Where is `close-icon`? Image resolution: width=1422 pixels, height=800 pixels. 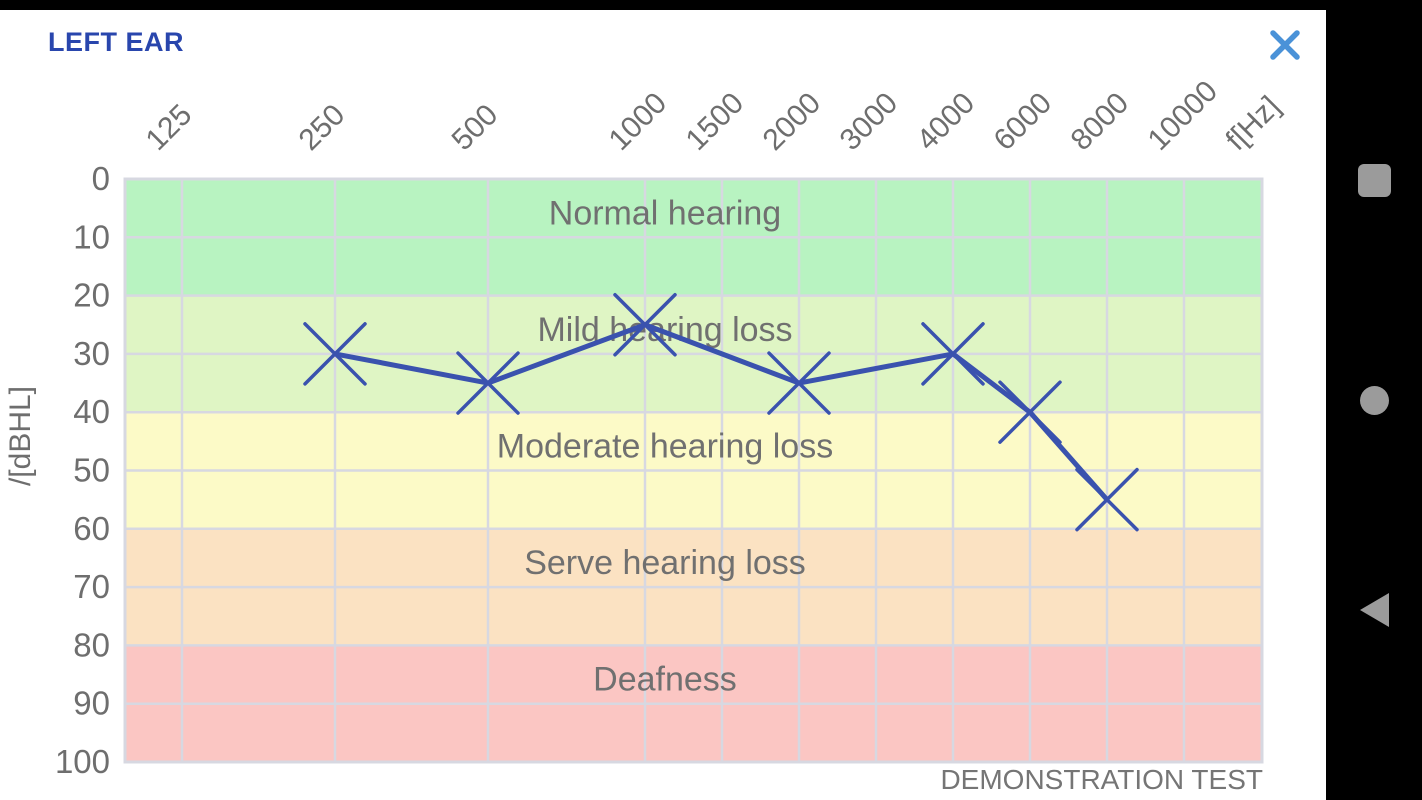
close-icon is located at coordinates (1285, 45).